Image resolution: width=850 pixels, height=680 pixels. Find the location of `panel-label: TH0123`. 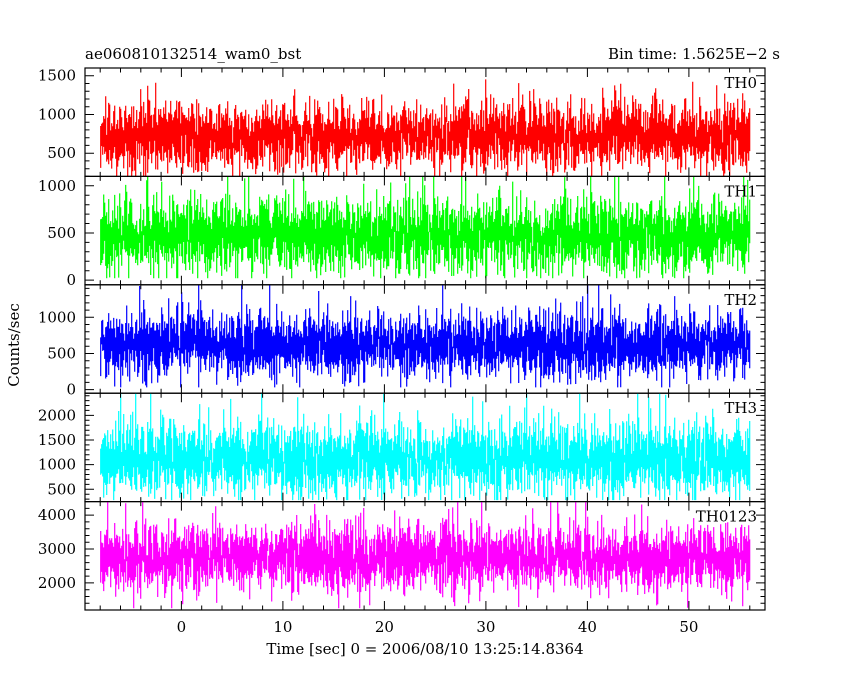

panel-label: TH0123 is located at coordinates (726, 517).